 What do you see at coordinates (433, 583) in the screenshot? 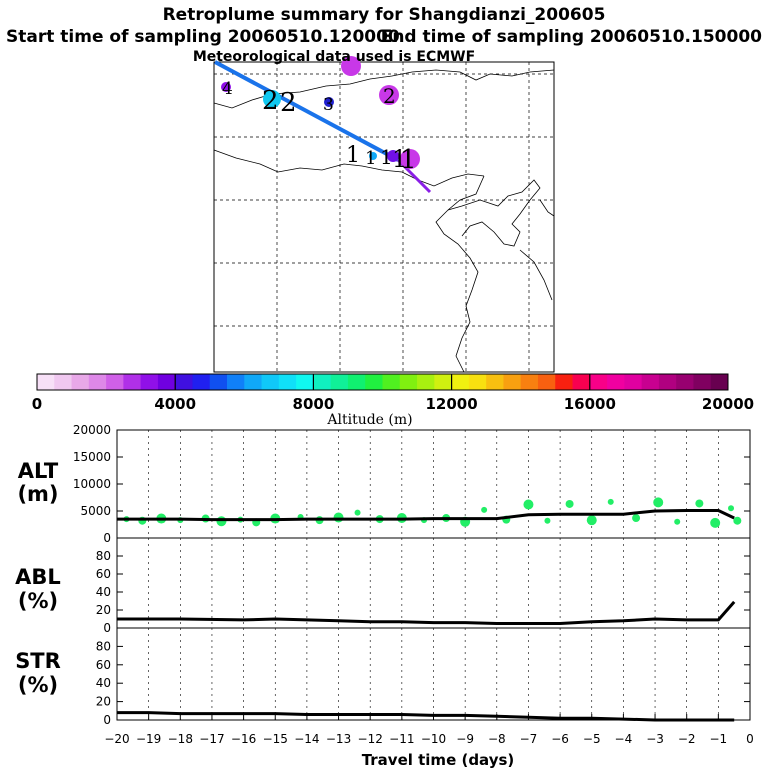
I see `plot-frame` at bounding box center [433, 583].